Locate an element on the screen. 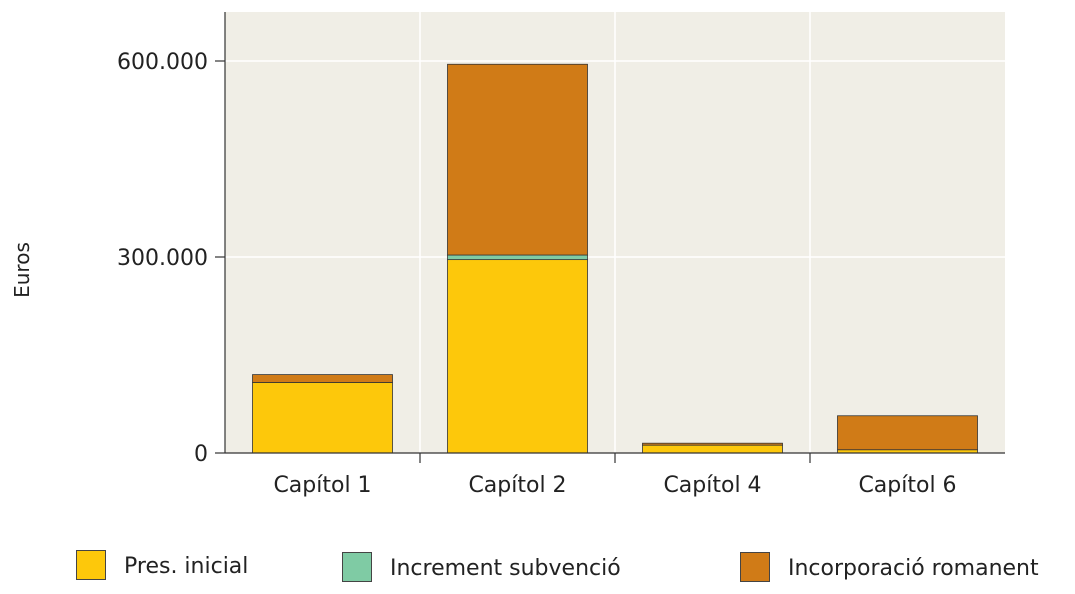 The image size is (1075, 594). legend-swatch-incorporacio-romanent is located at coordinates (755, 567).